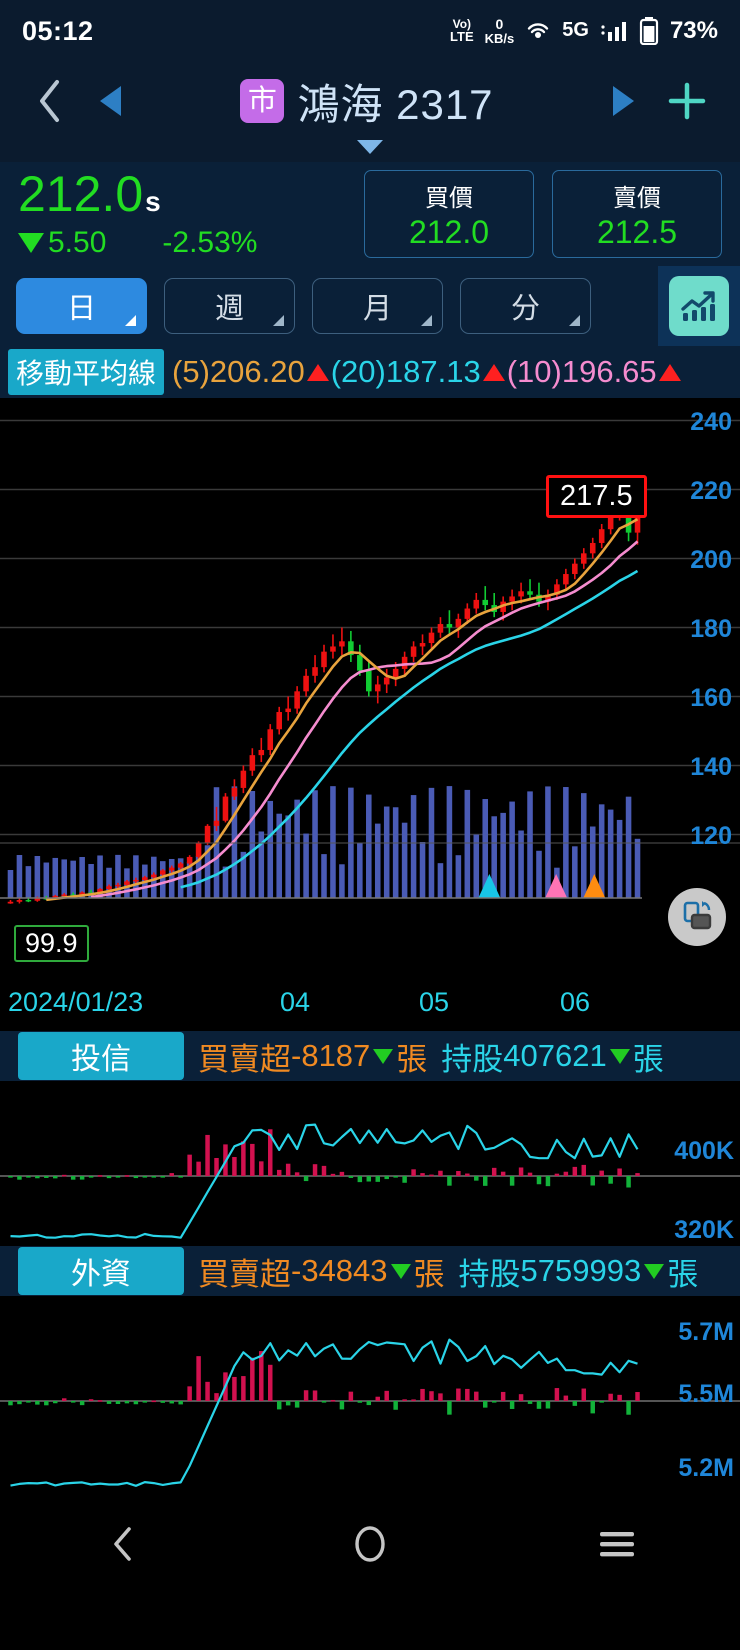 The image size is (740, 1650). I want to click on foreign-y-label-55m: 5.5M, so click(706, 1394).